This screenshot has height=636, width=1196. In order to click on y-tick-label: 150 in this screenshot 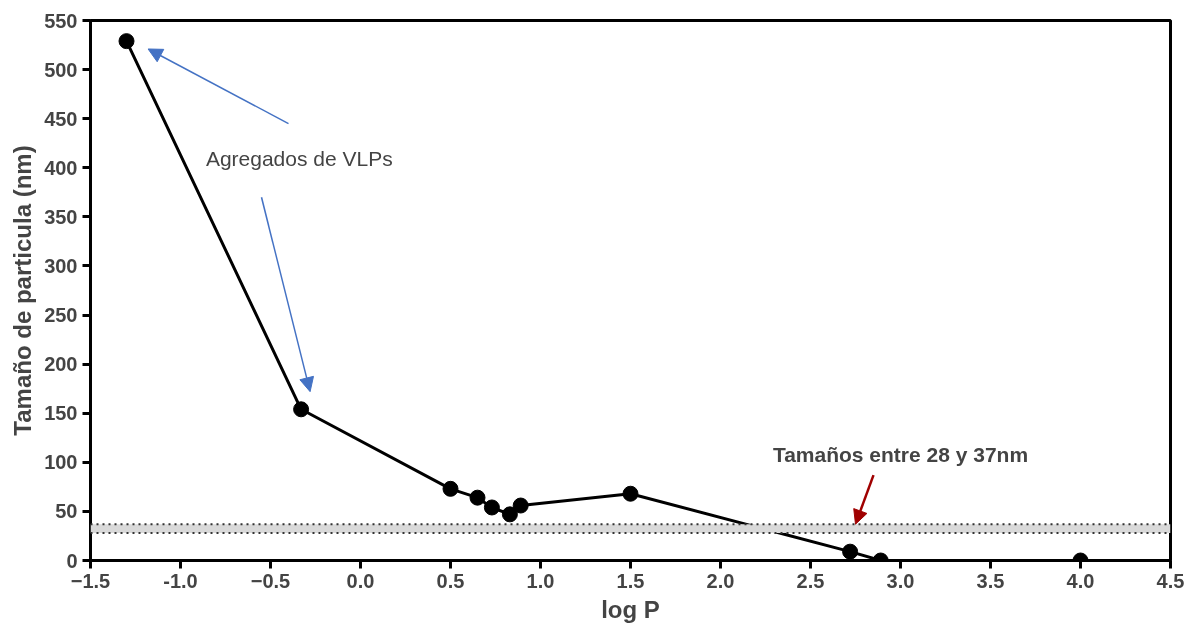, I will do `click(61, 413)`.